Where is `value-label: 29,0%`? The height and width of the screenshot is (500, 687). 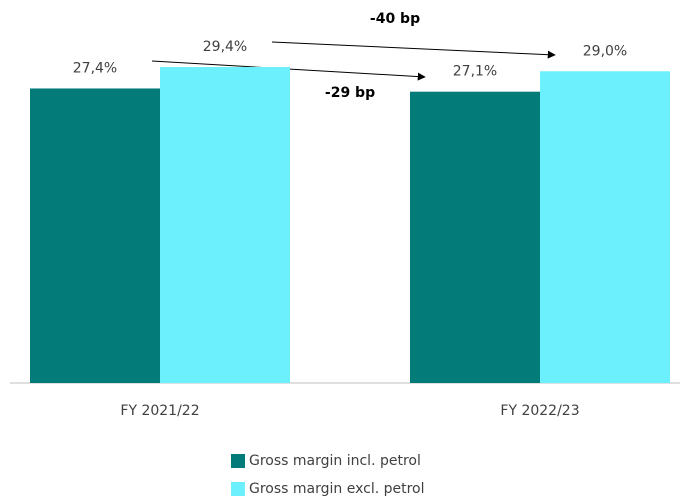 value-label: 29,0% is located at coordinates (605, 51).